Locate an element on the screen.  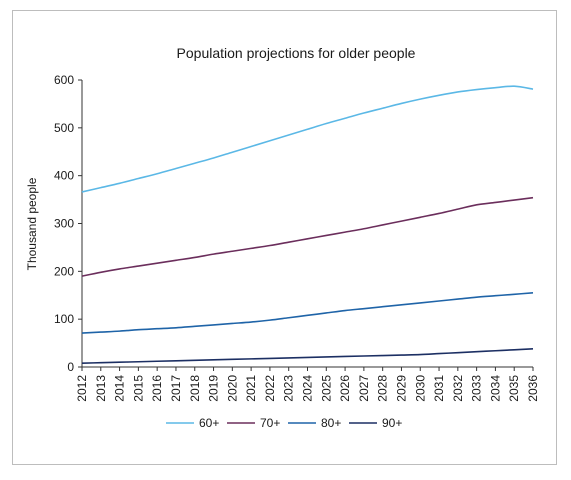
x-tick-label: 2019 is located at coordinates (214, 388).